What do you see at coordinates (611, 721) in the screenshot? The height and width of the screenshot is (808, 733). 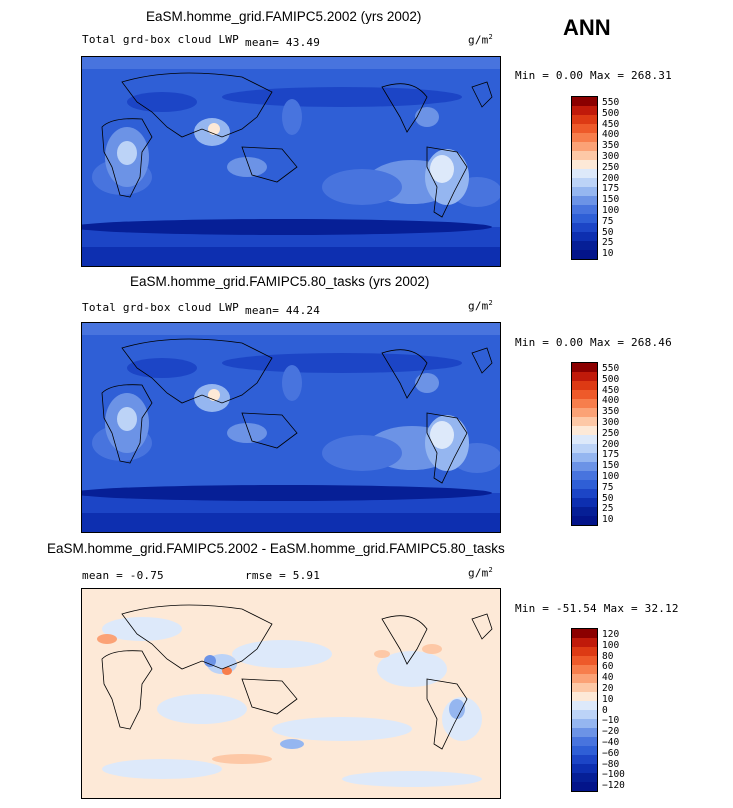 I see `colorbar-tick-label: −10` at bounding box center [611, 721].